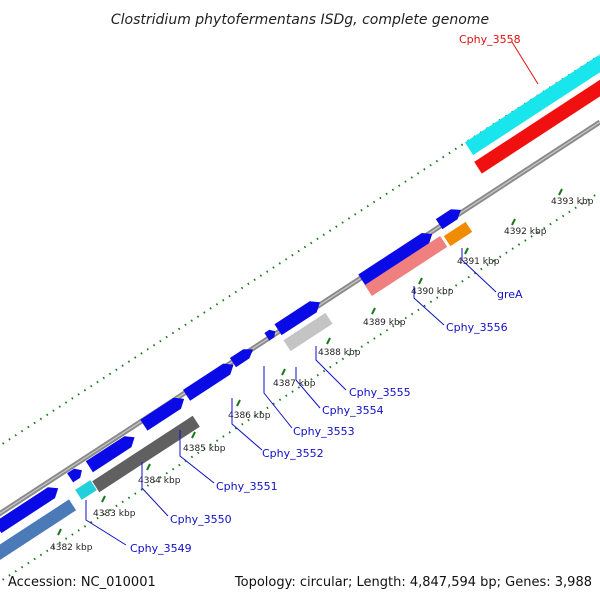 The width and height of the screenshot is (600, 600). What do you see at coordinates (353, 410) in the screenshot?
I see `gene-label-cphy-3554: Cphy_3554` at bounding box center [353, 410].